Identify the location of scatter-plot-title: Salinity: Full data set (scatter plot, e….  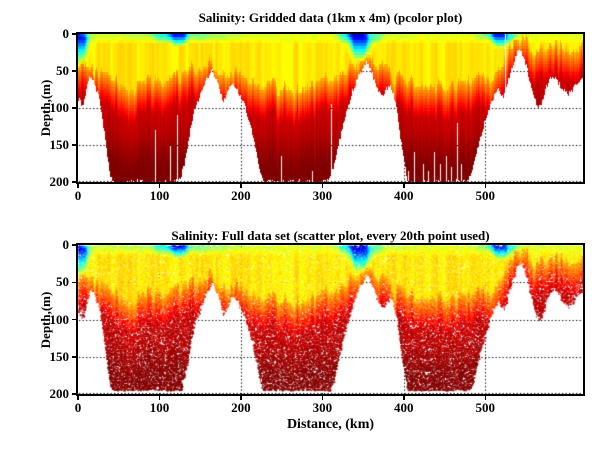
(330, 235).